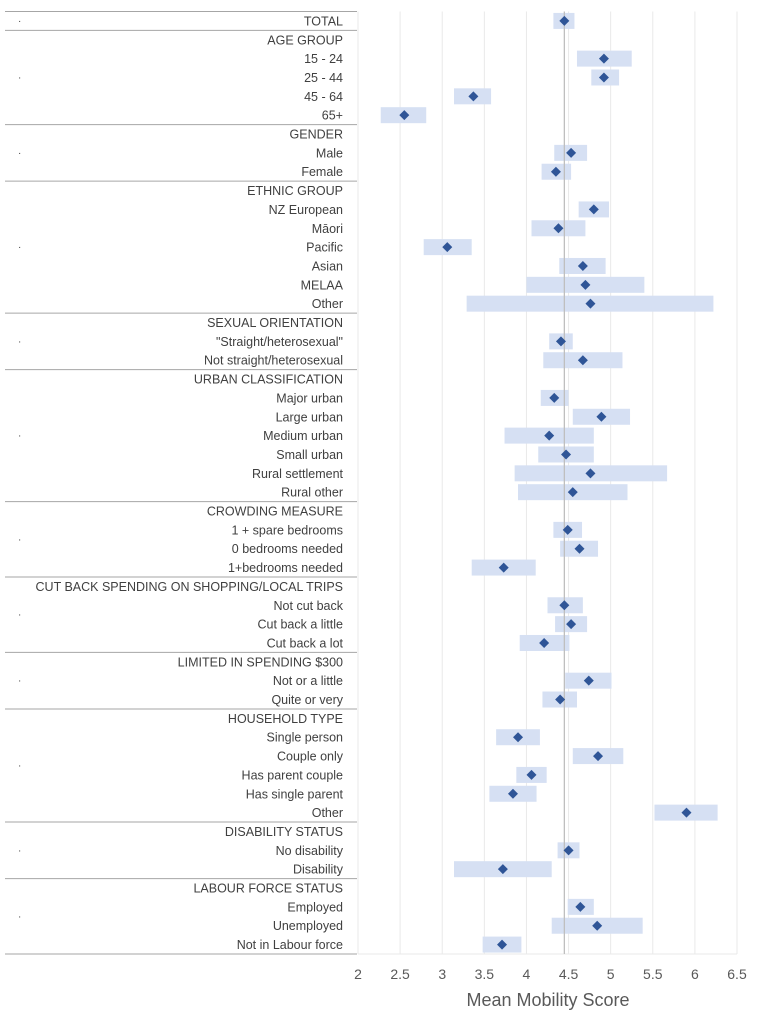  Describe the element at coordinates (323, 59) in the screenshot. I see `row-label: 15 - 24` at that location.